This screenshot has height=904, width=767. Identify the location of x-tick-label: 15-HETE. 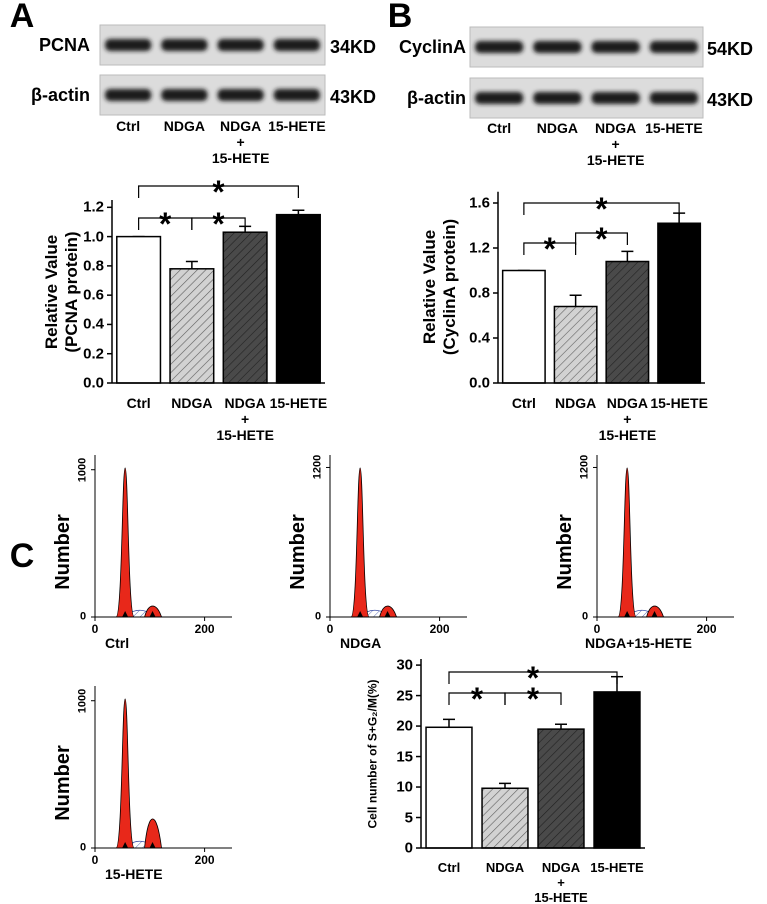
(298, 403).